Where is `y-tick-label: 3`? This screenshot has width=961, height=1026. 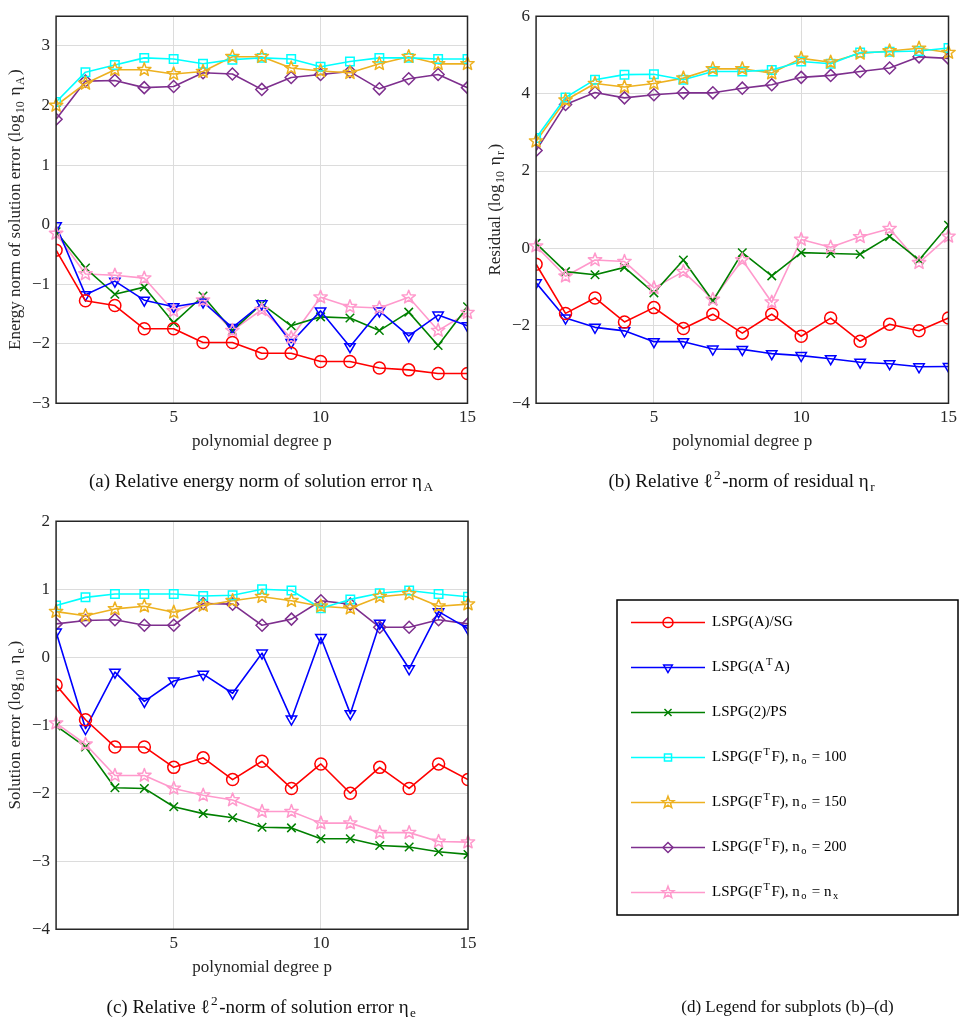 y-tick-label: 3 is located at coordinates (46, 45).